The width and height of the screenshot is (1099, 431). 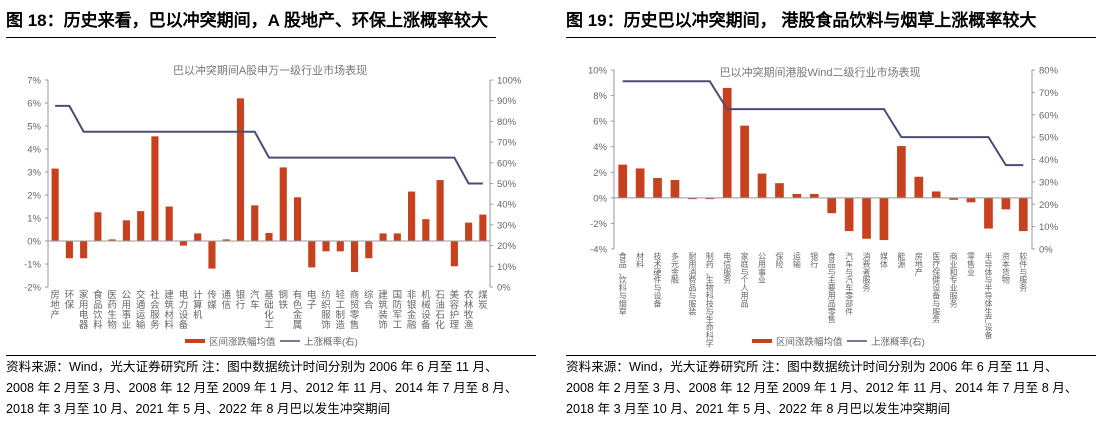 I want to click on bar-半导体与半导体生产设备, so click(x=988, y=213).